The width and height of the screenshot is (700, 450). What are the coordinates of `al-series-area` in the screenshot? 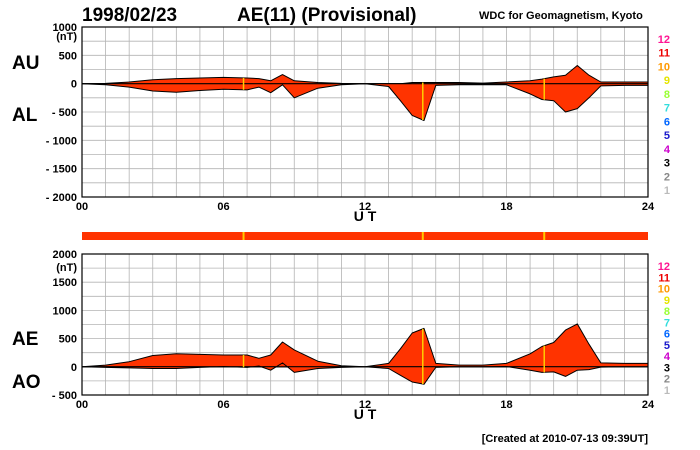 It's located at (365, 102).